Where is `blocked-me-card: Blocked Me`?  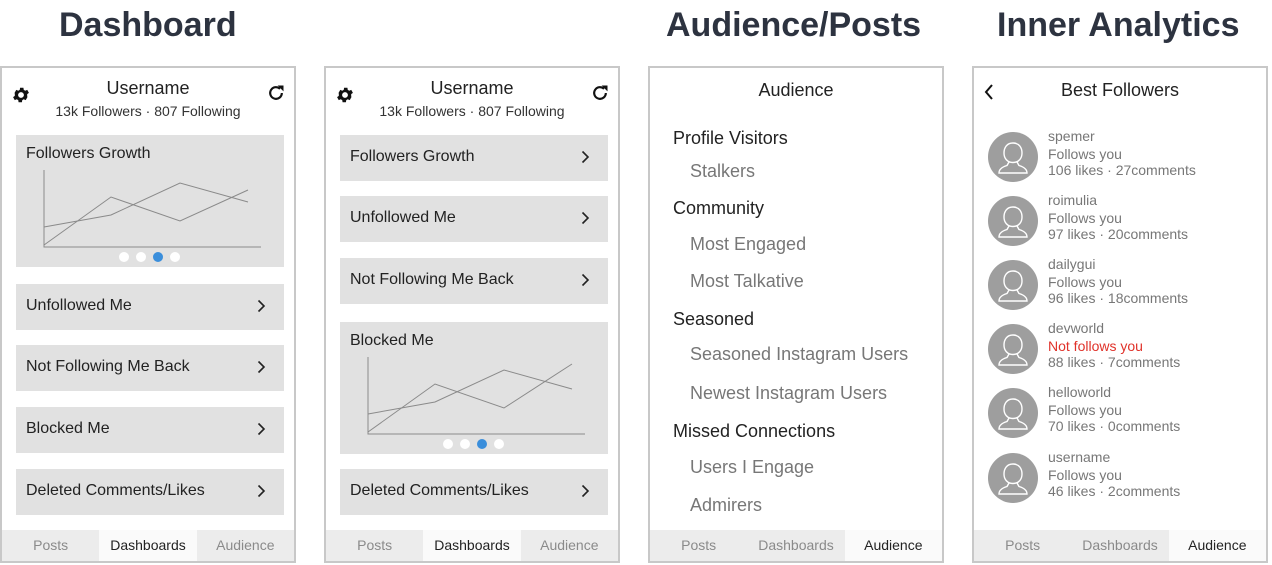 blocked-me-card: Blocked Me is located at coordinates (474, 388).